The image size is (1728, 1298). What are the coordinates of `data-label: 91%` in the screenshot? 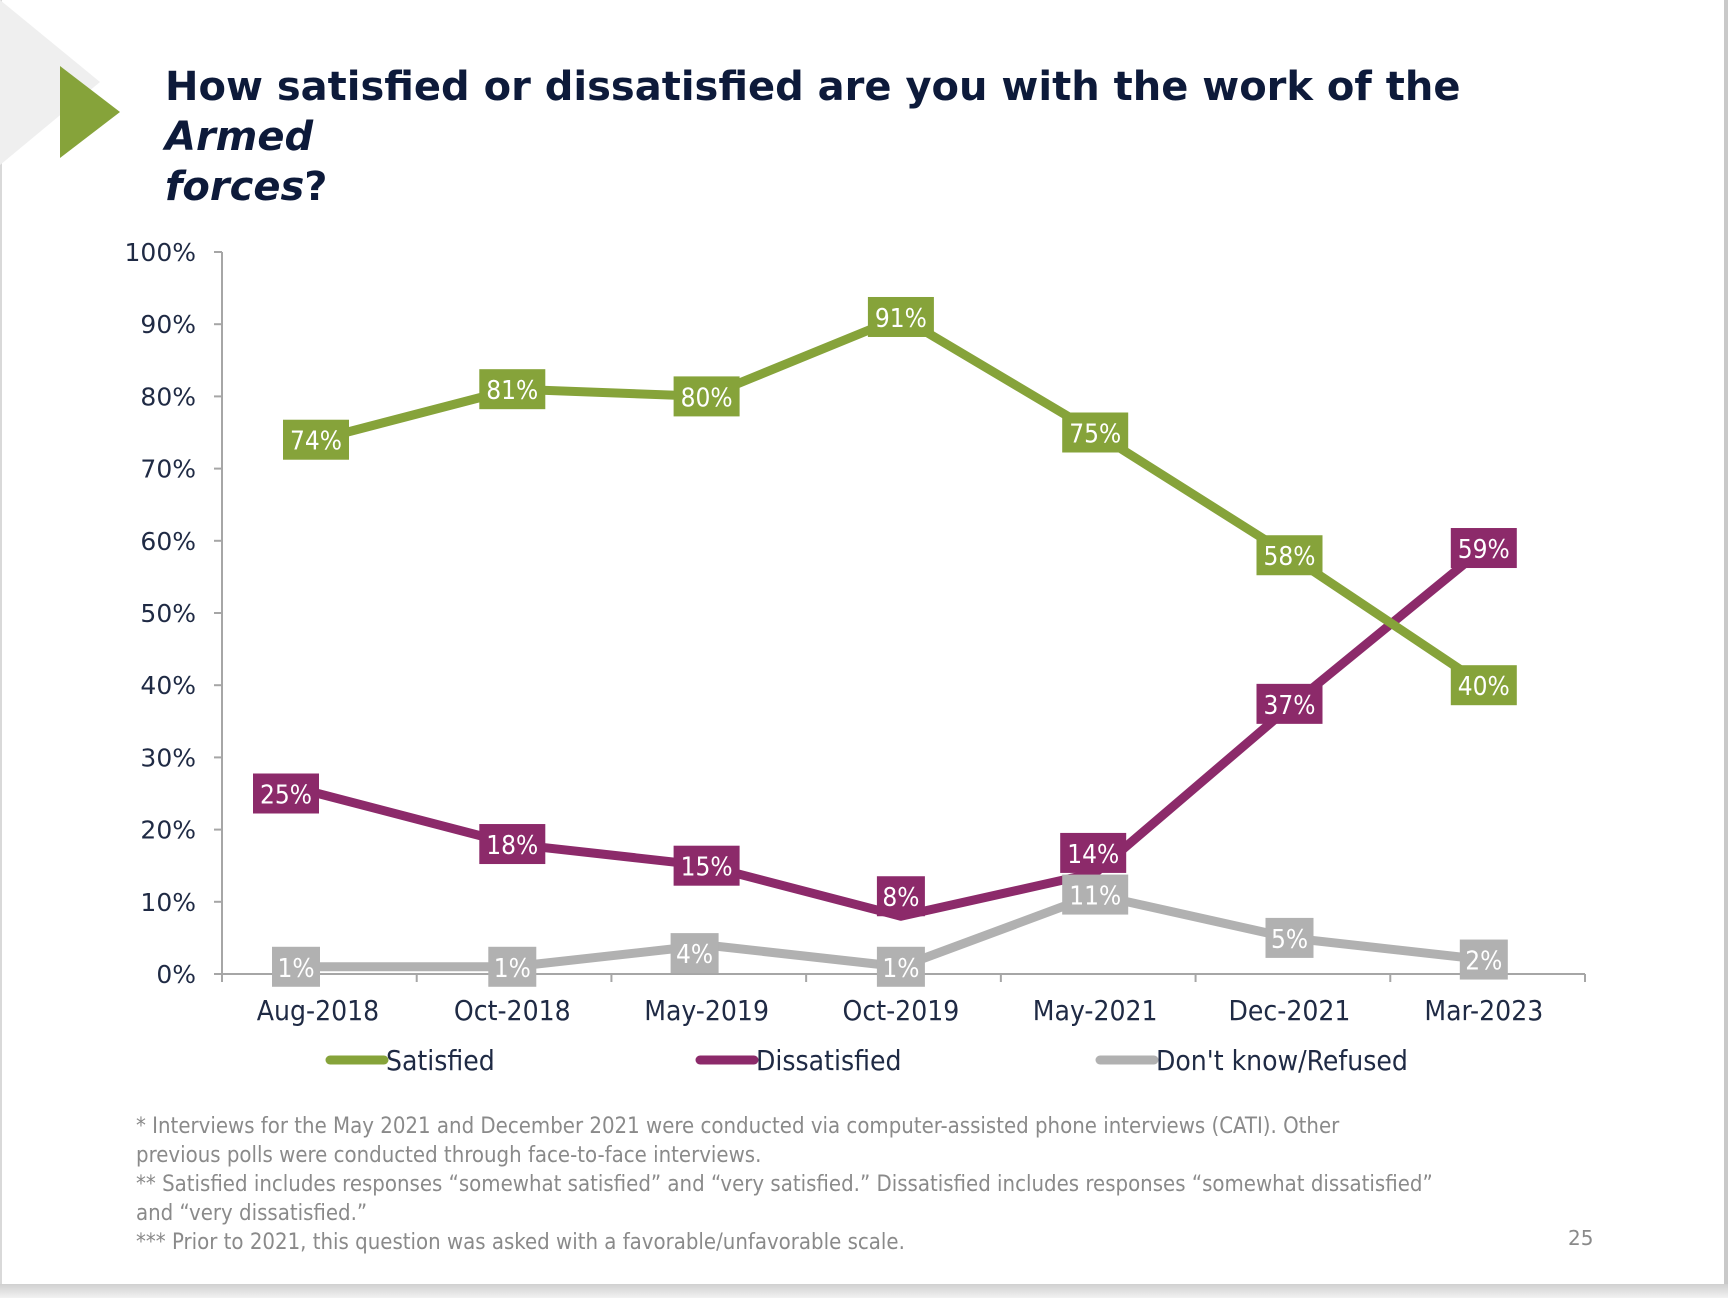 It's located at (901, 319).